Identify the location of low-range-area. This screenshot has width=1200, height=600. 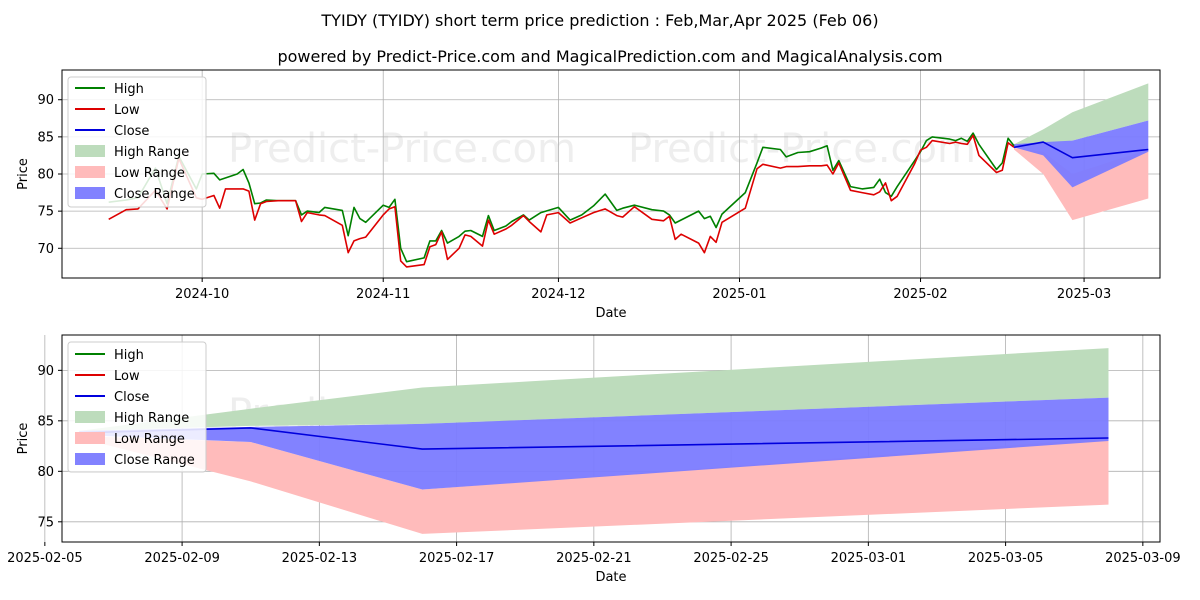
(594, 485).